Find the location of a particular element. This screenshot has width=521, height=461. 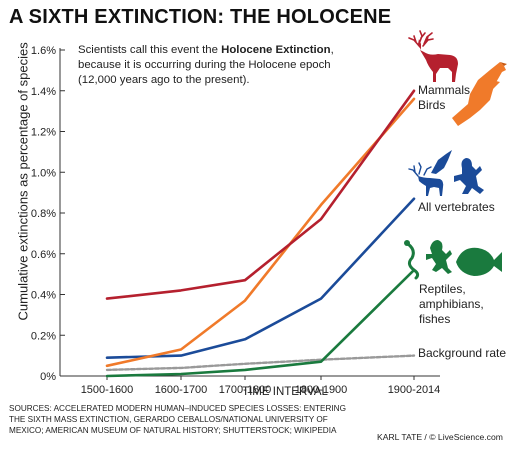

y-tick-label: 1.2% is located at coordinates (43, 133).